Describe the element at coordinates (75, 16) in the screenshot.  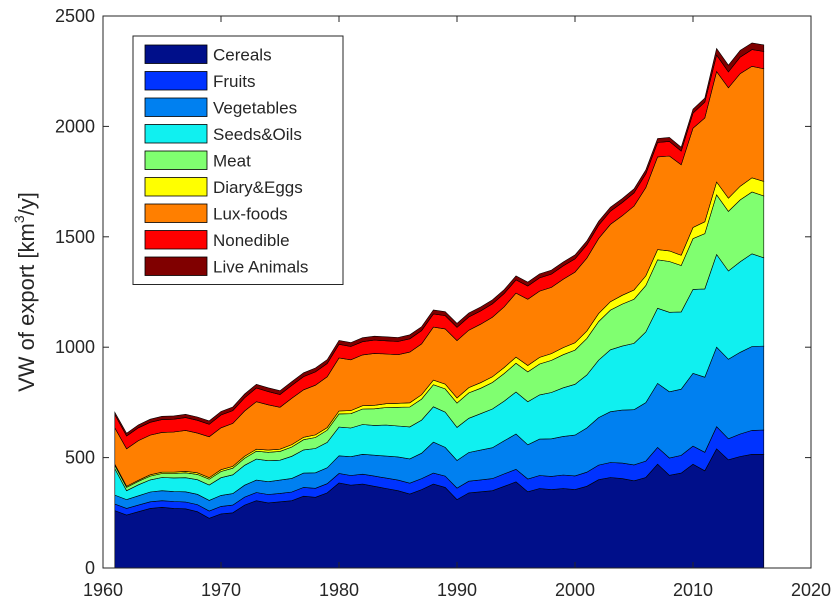
I see `y-tick-label: 2500` at that location.